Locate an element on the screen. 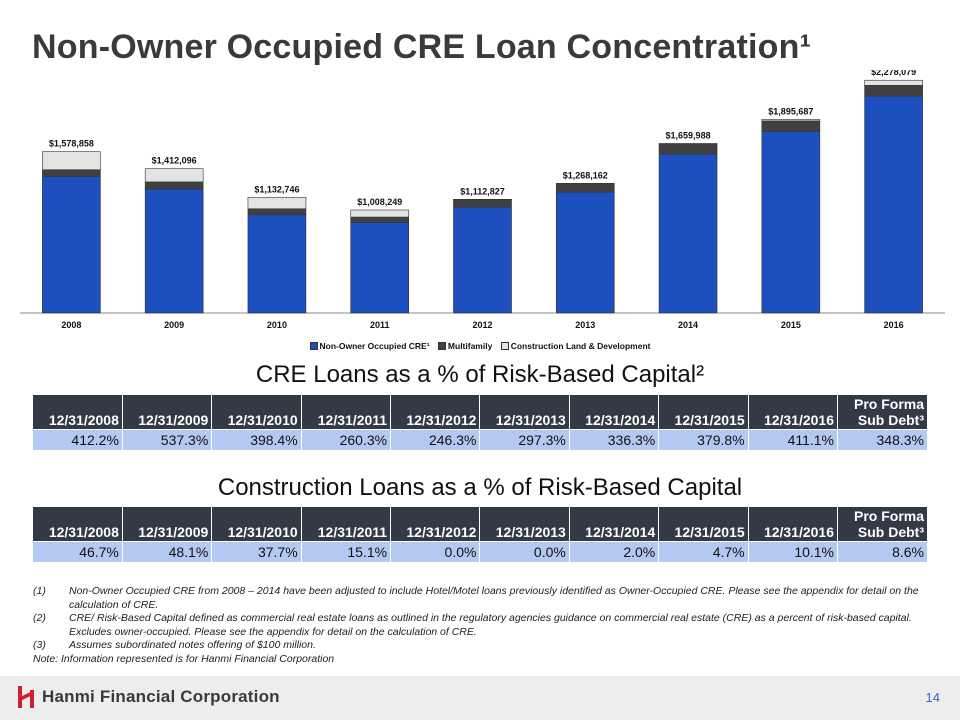  construction-table-header-9: Pro Forma Sub Debt³ is located at coordinates (882, 524).